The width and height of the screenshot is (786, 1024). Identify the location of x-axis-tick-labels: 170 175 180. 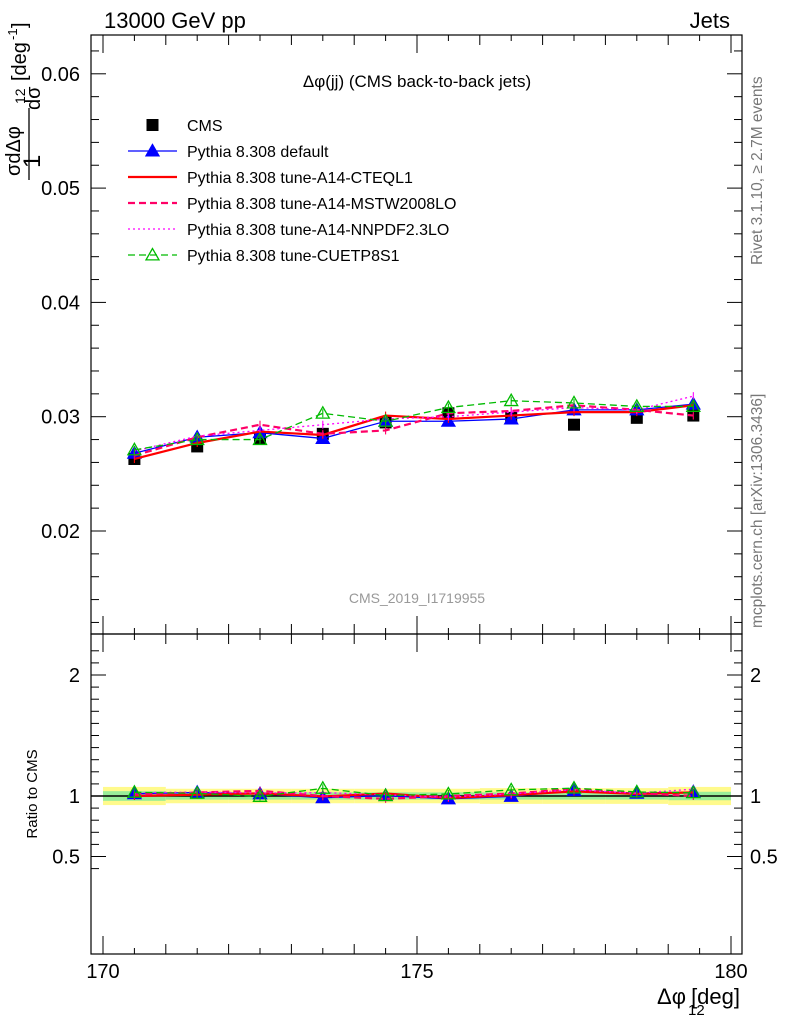
(416, 972).